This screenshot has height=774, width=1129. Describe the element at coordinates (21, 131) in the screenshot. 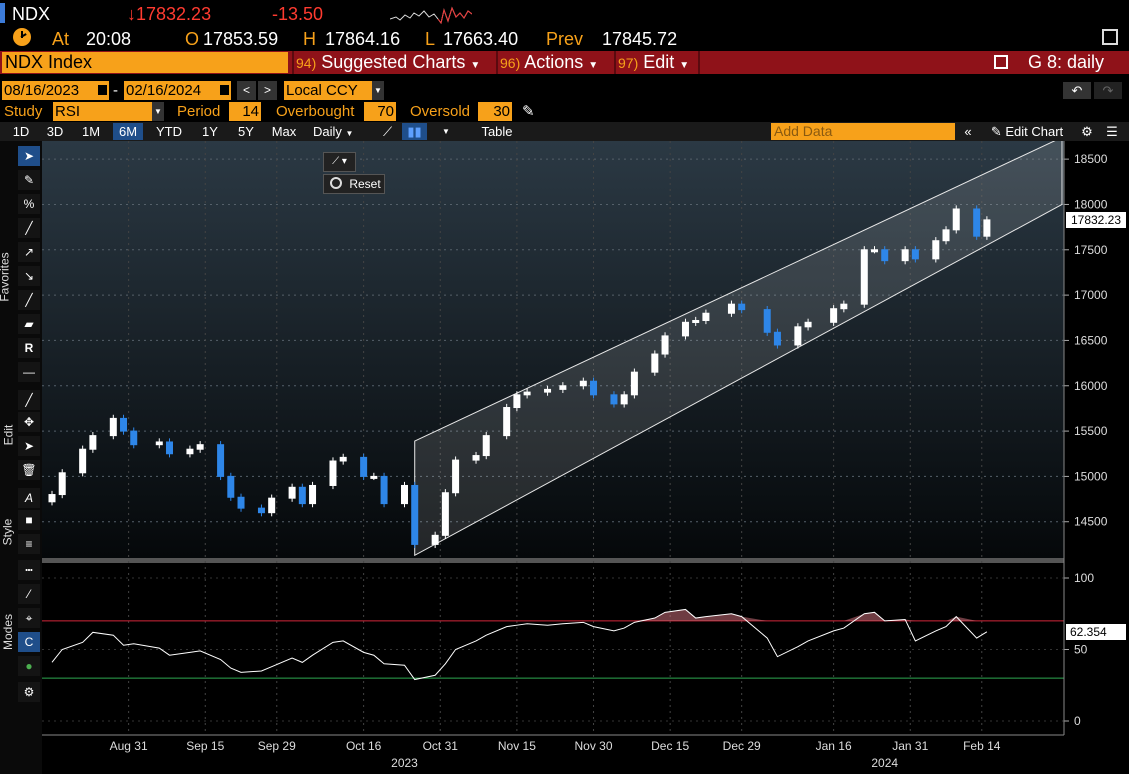

I see `period-1d-button: 1D` at that location.